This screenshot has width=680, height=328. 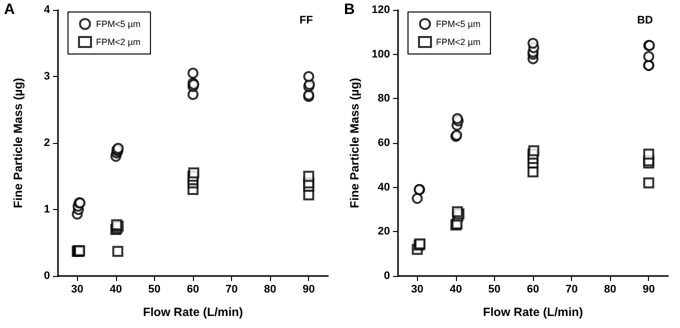 I want to click on chart-title: FF, so click(x=307, y=20).